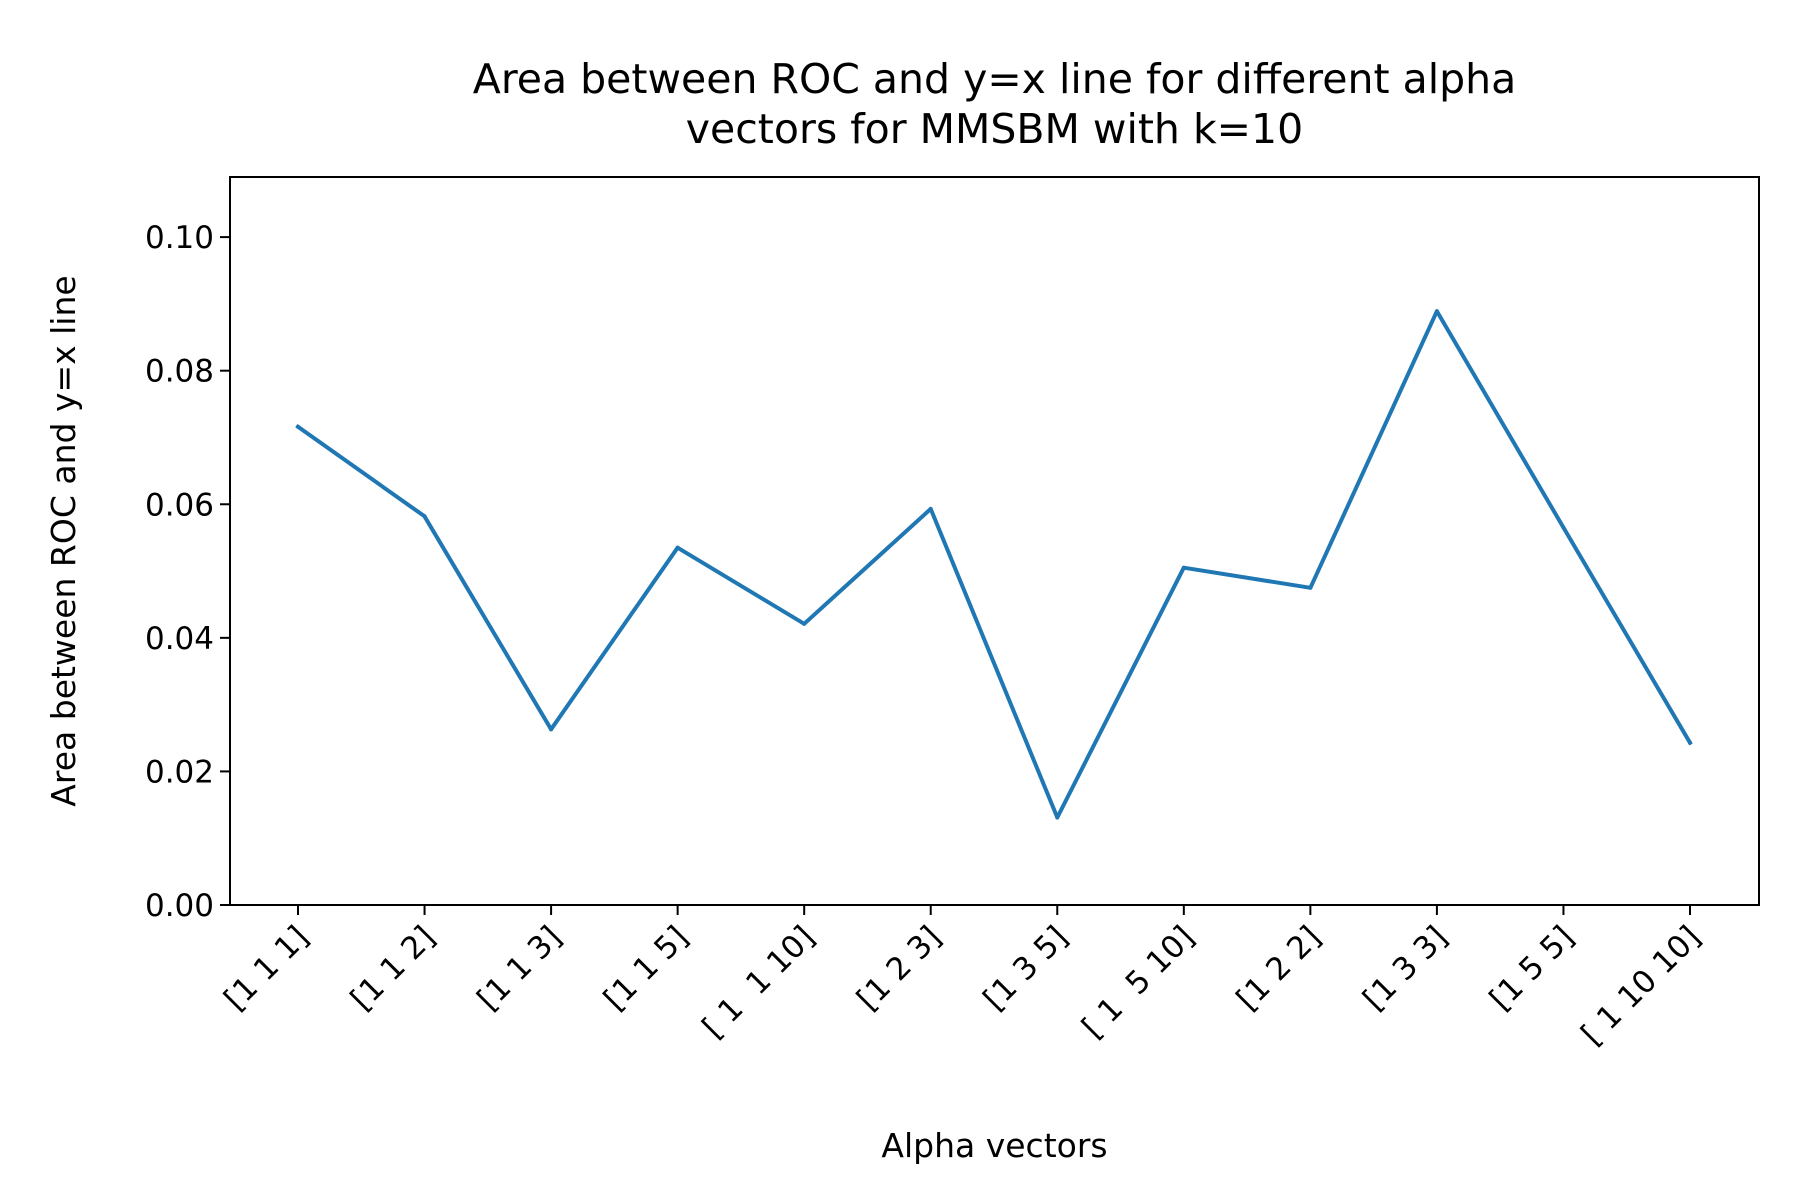  I want to click on x-tick-label: [ 1 10 10], so click(1640, 985).